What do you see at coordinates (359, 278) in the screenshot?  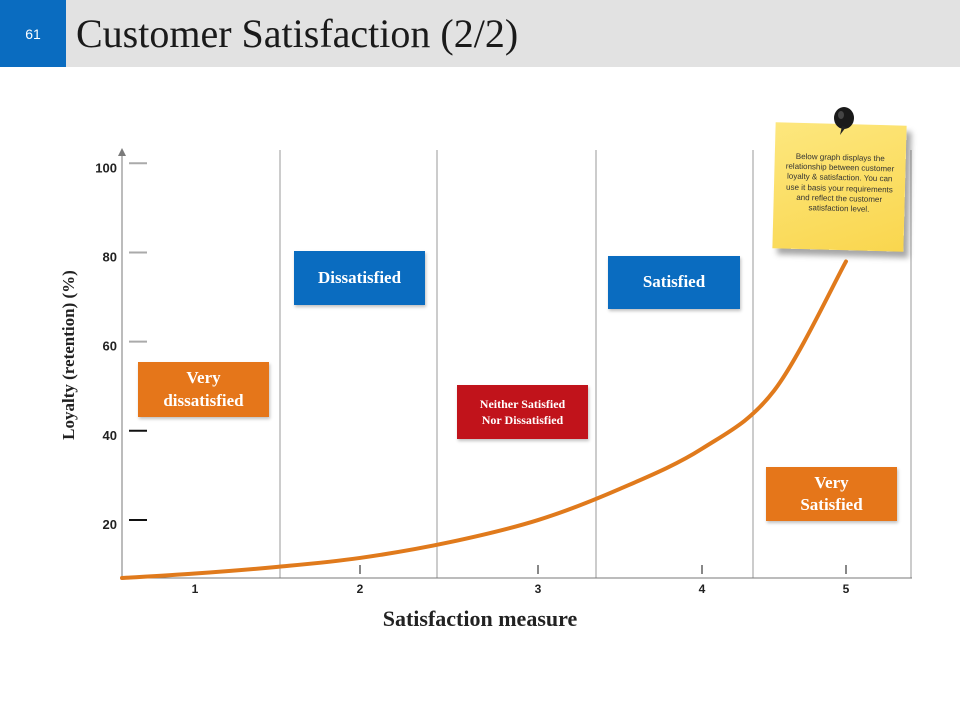 I see `label-dissatisfied: Dissatisfied` at bounding box center [359, 278].